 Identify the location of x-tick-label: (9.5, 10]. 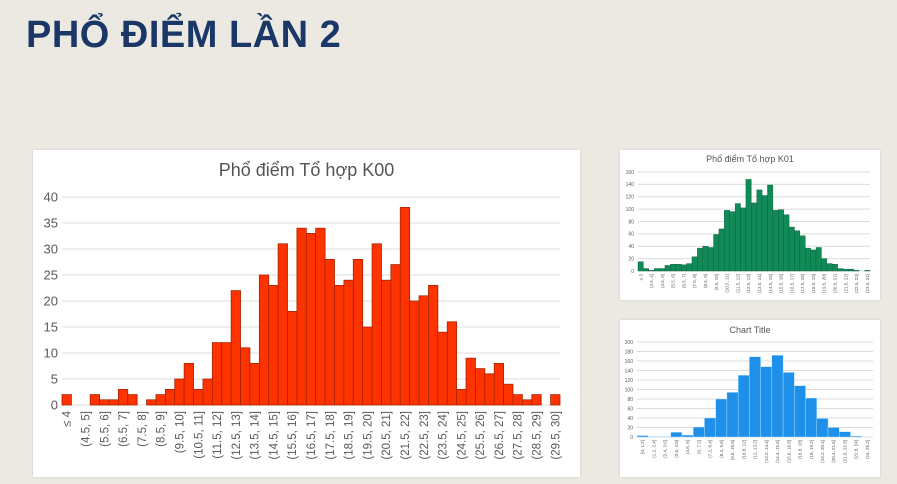
(180, 432).